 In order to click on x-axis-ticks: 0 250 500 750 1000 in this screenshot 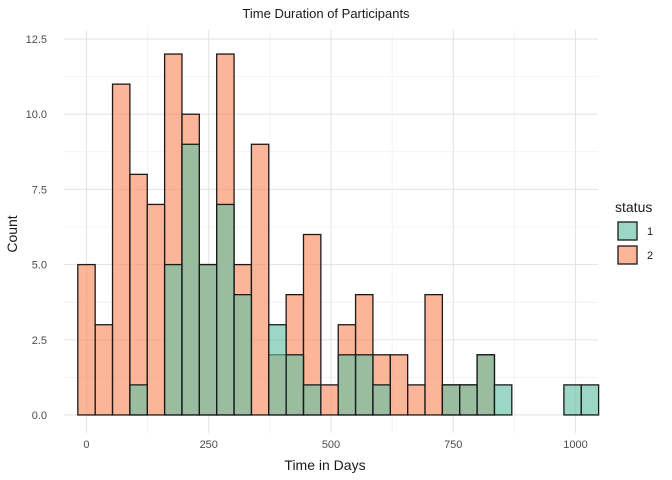, I will do `click(335, 445)`.